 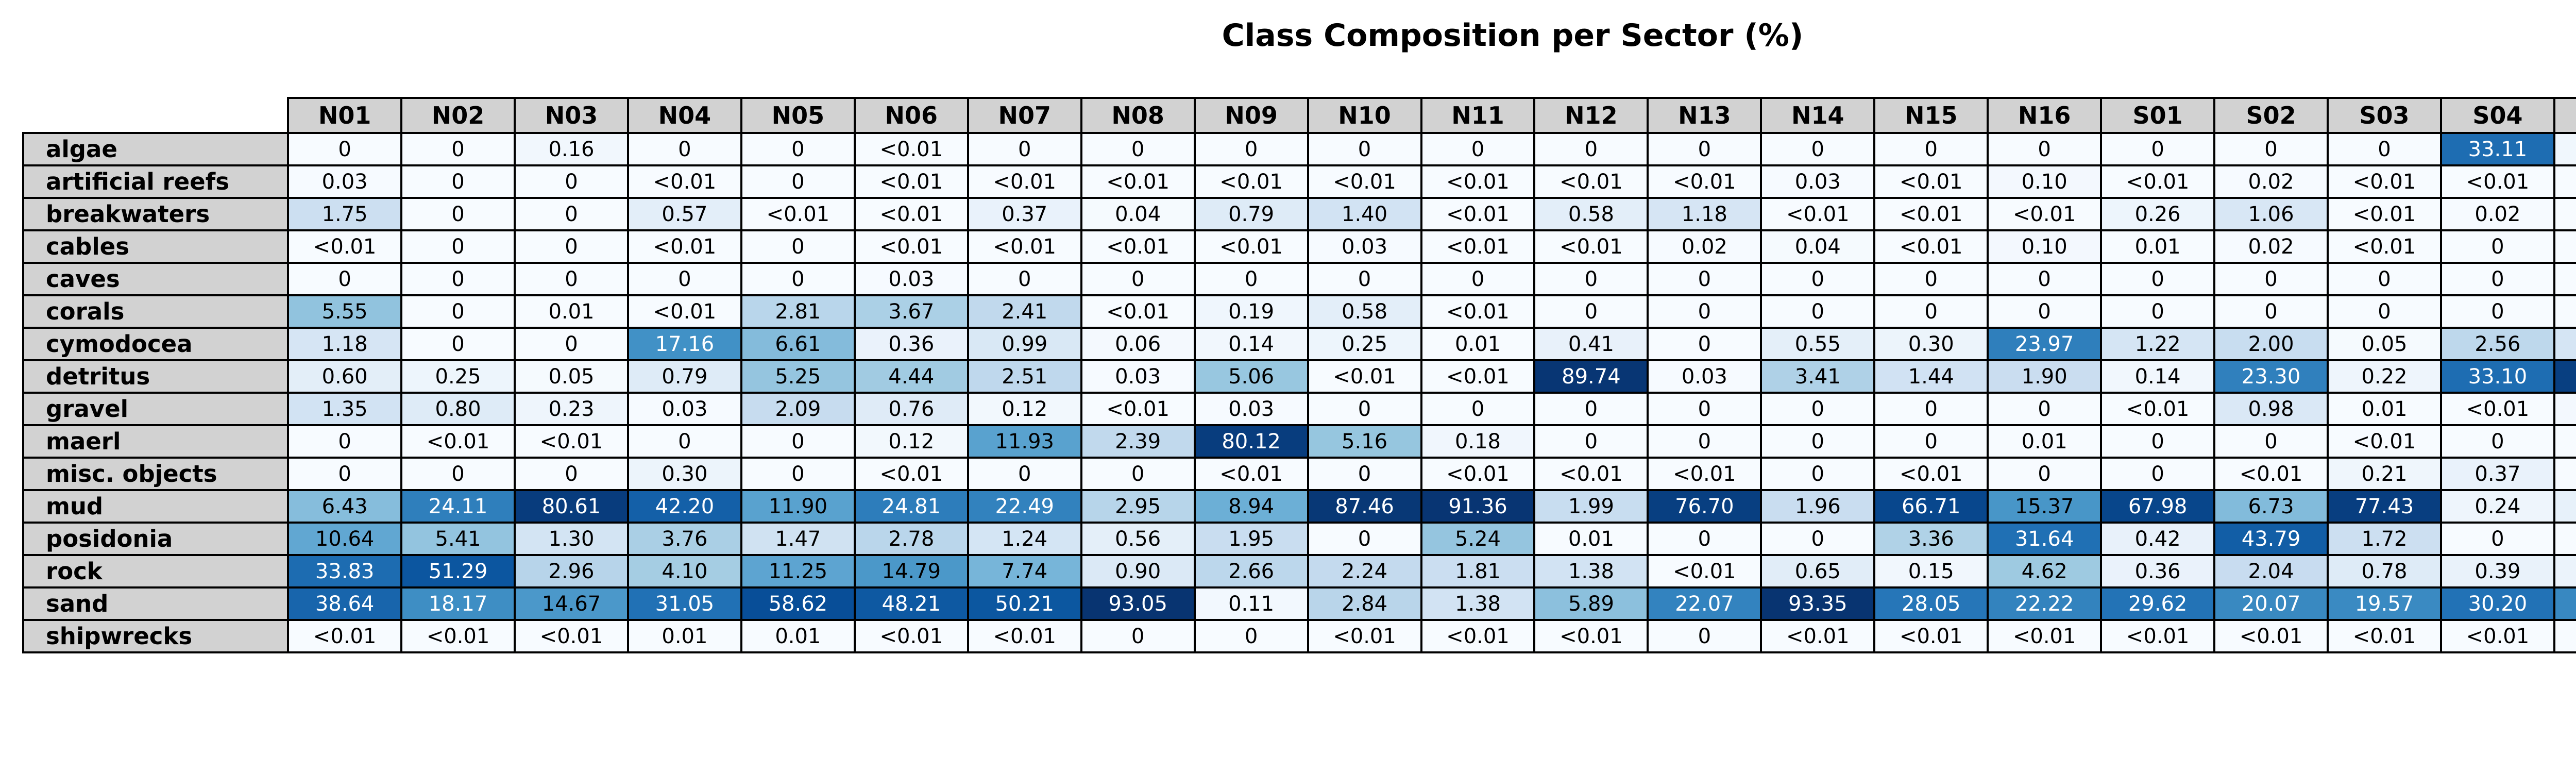 What do you see at coordinates (1251, 474) in the screenshot?
I see `heatmap-cell-misc-objects-n09: <0.01` at bounding box center [1251, 474].